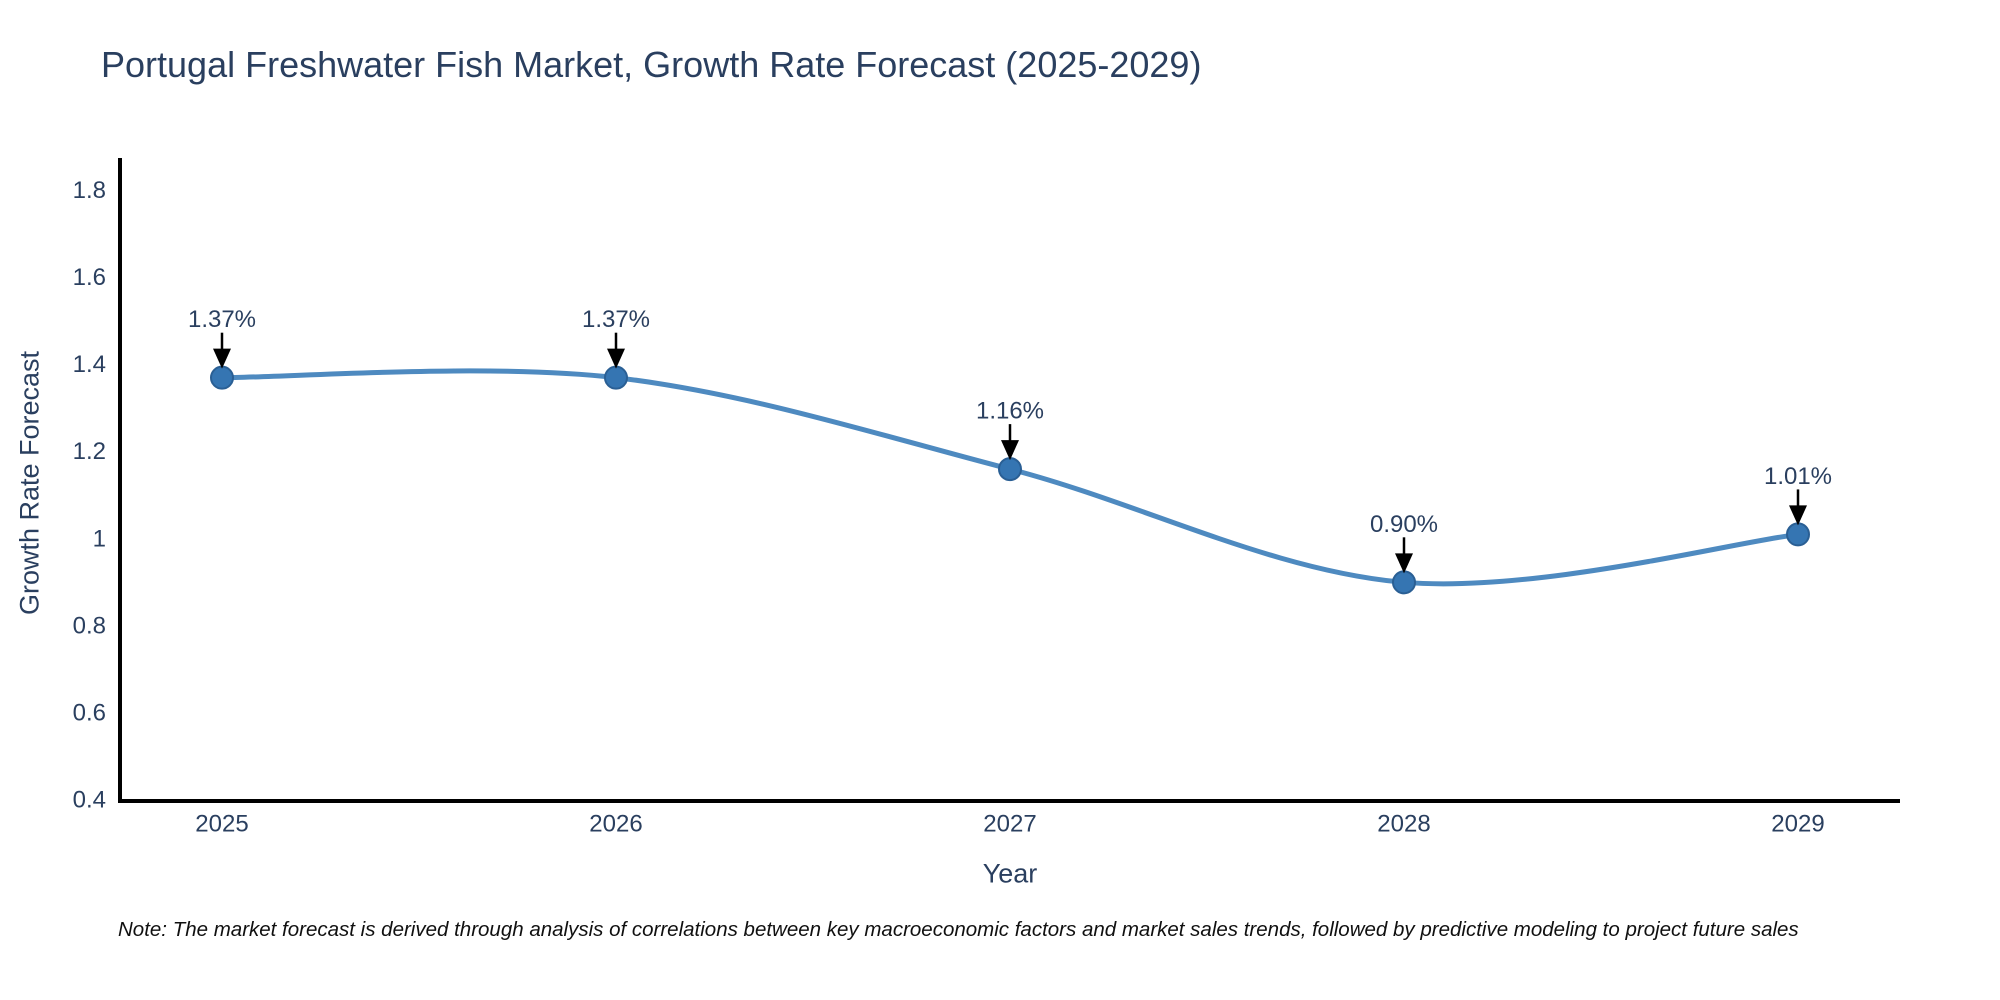  I want to click on annotation-label: 1.16%, so click(1010, 411).